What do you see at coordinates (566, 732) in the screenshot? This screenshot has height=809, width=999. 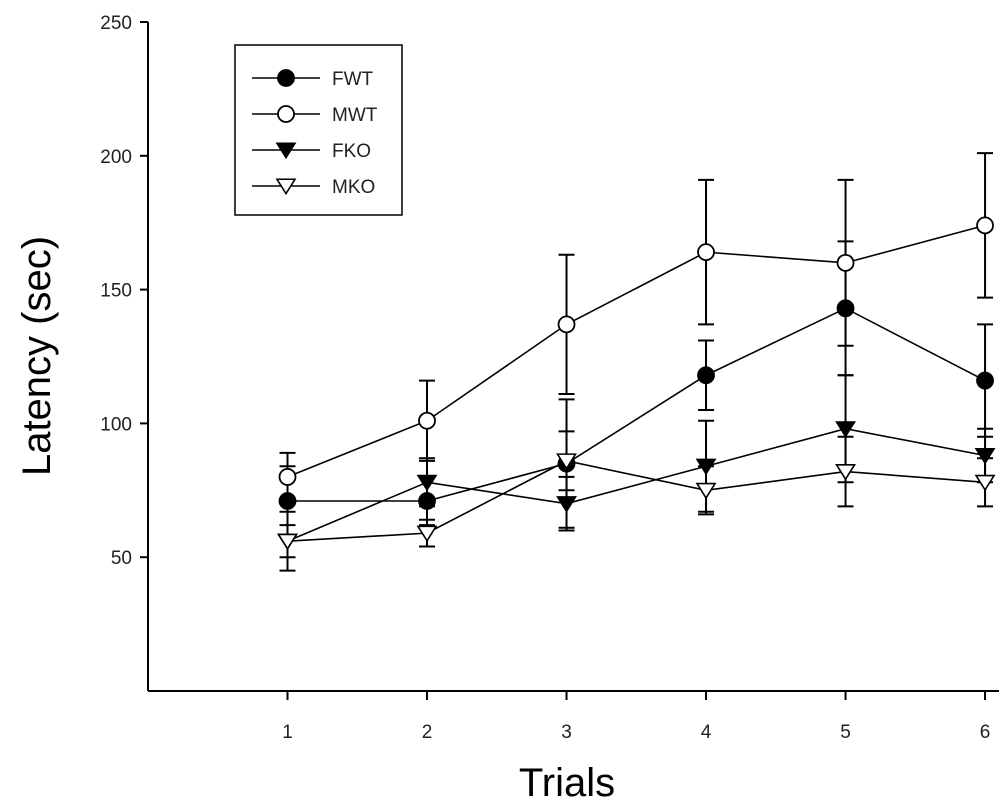 I see `x-tick-label: 3` at bounding box center [566, 732].